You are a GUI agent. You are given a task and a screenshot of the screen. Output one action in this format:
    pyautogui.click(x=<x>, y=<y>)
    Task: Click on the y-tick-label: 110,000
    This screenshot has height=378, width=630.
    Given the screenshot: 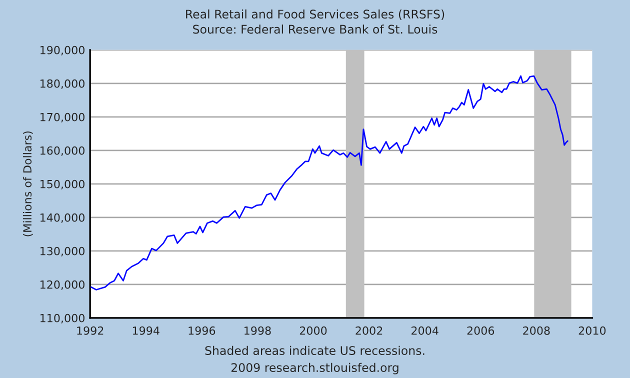 What is the action you would take?
    pyautogui.click(x=62, y=319)
    